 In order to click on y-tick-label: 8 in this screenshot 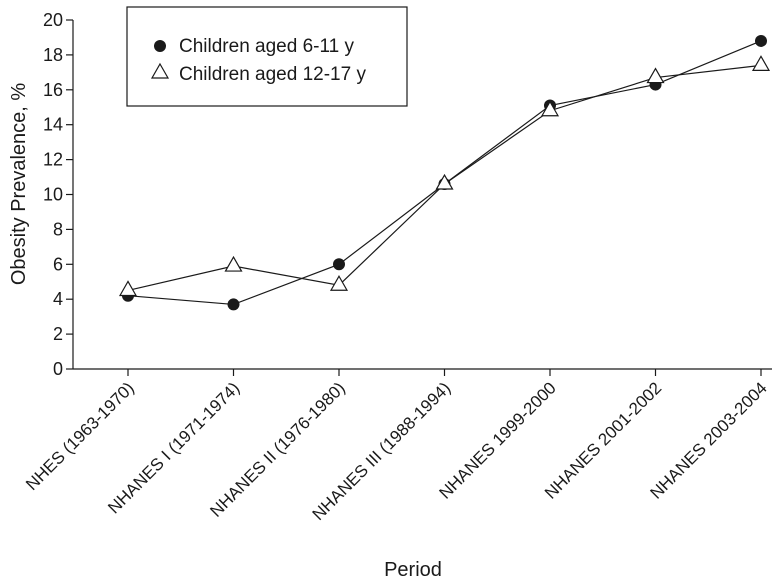, I will do `click(58, 229)`.